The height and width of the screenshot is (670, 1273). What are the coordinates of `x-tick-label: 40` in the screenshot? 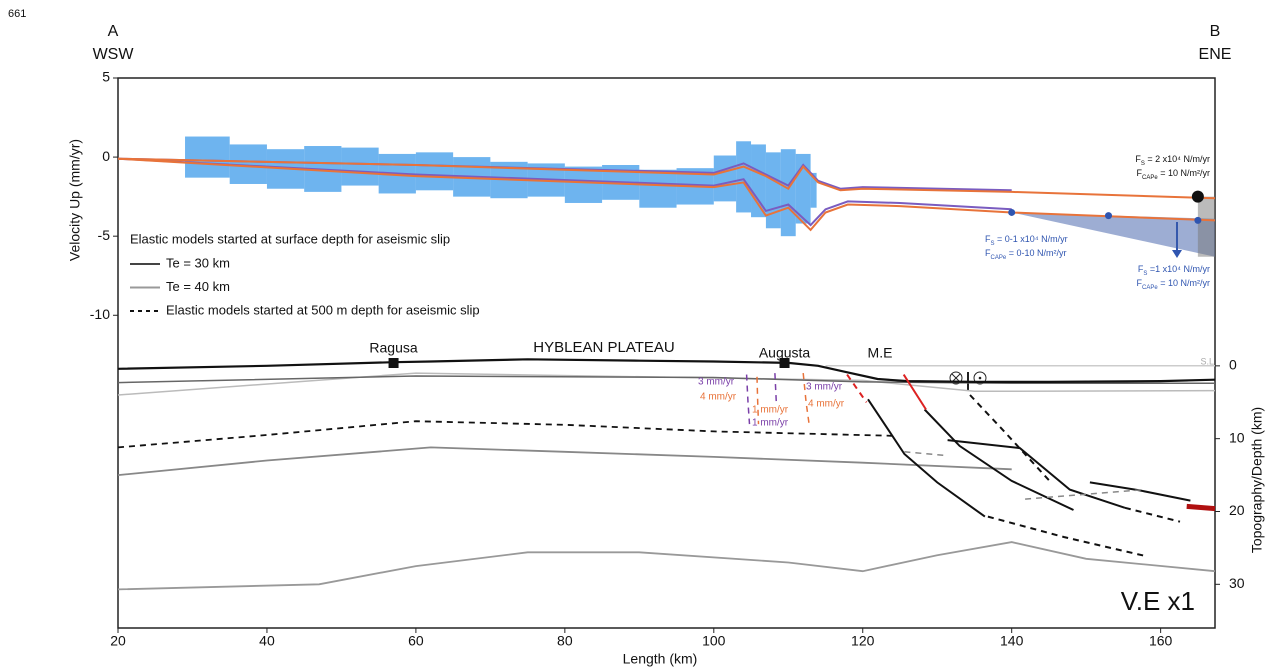 It's located at (267, 641).